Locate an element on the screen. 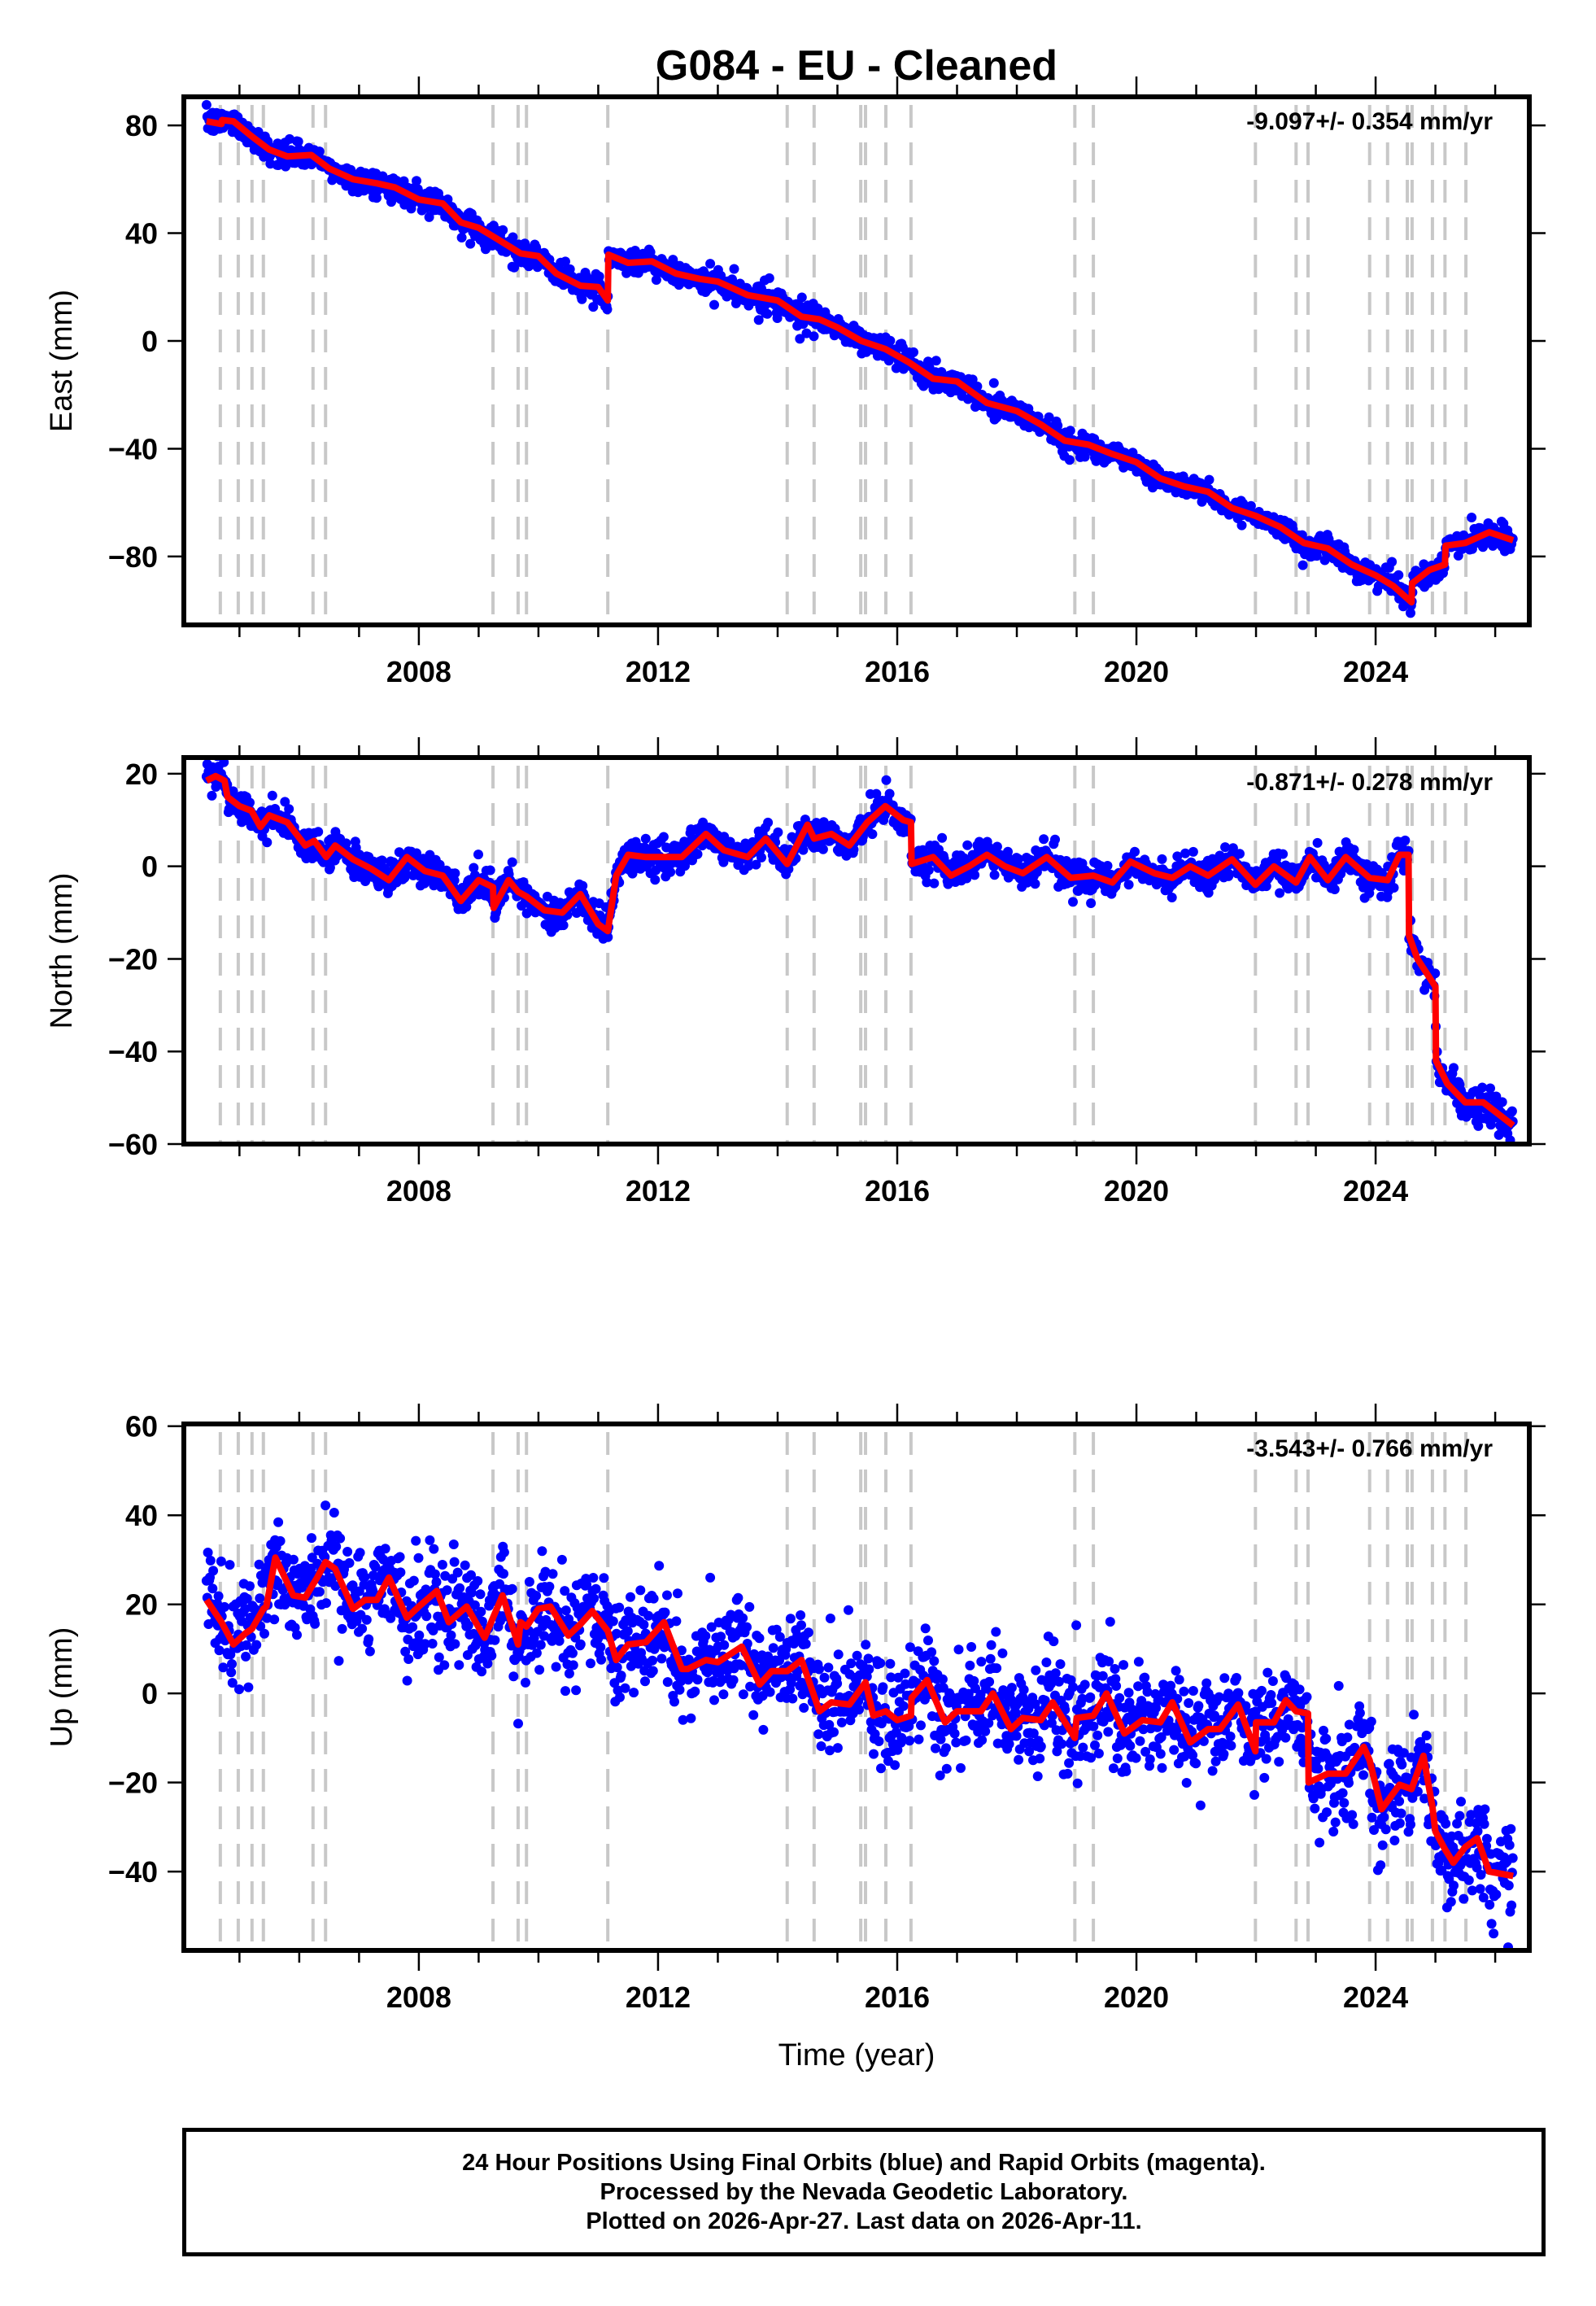  y-axis-label: North (mm) is located at coordinates (62, 950).